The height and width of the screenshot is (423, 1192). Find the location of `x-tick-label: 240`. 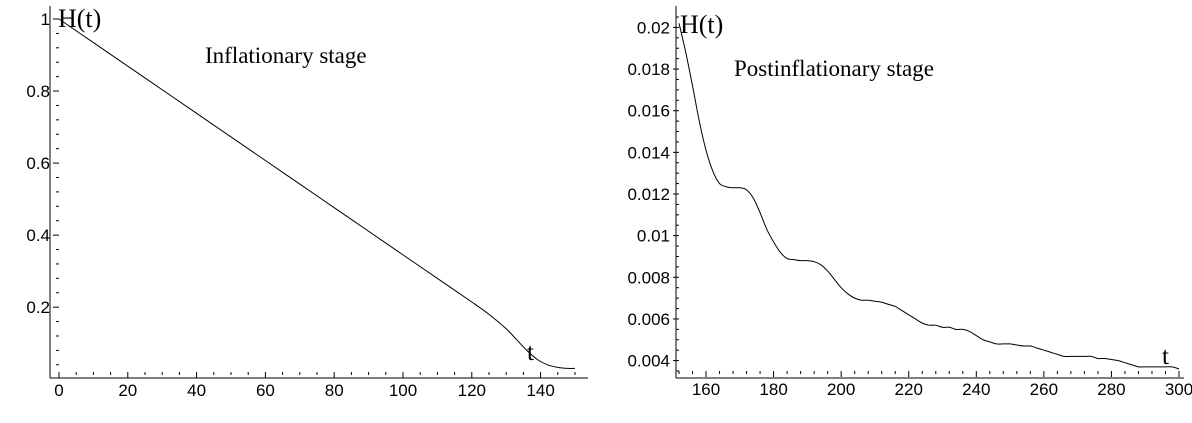

x-tick-label: 240 is located at coordinates (976, 389).